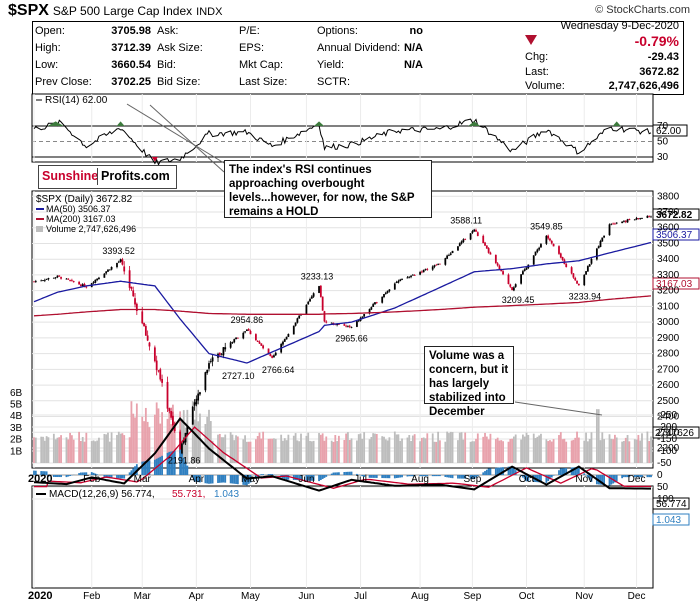 This screenshot has height=603, width=700. What do you see at coordinates (16, 405) in the screenshot?
I see `volume-tick-label: 5B` at bounding box center [16, 405].